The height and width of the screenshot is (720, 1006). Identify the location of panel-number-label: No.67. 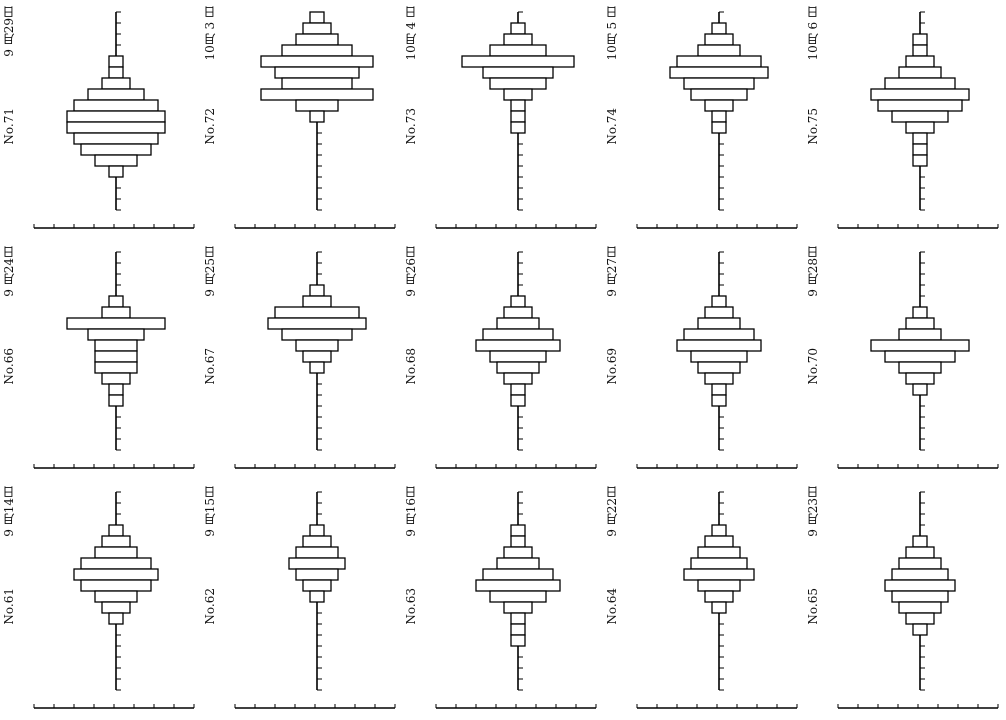
(210, 366).